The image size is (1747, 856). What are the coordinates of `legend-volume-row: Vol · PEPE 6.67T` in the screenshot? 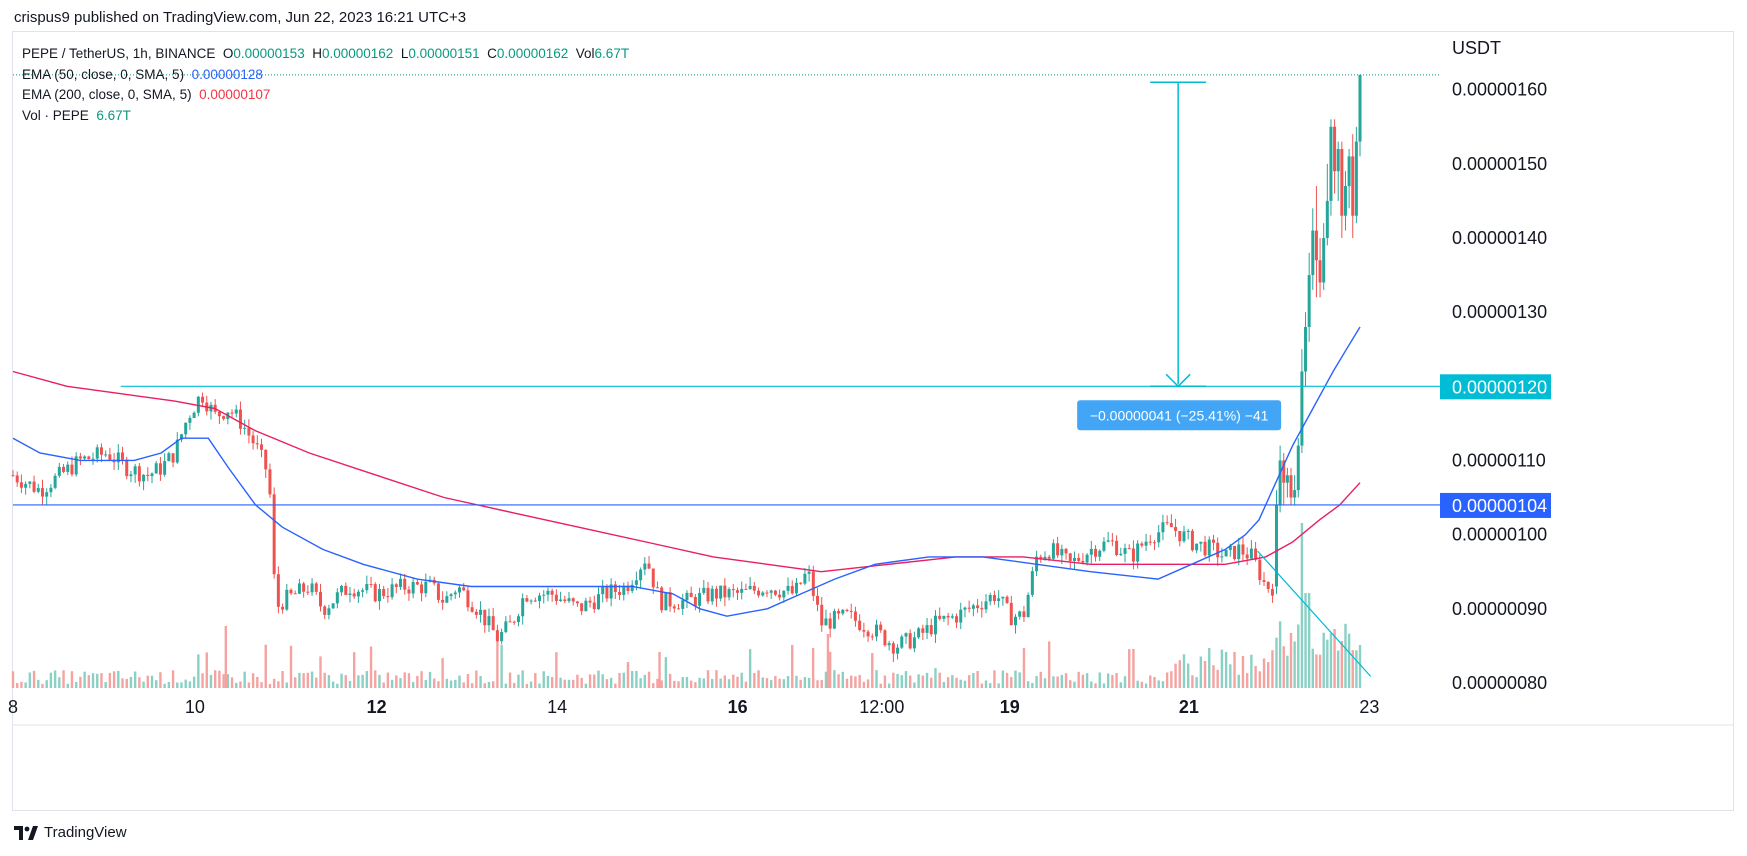 It's located at (325, 116).